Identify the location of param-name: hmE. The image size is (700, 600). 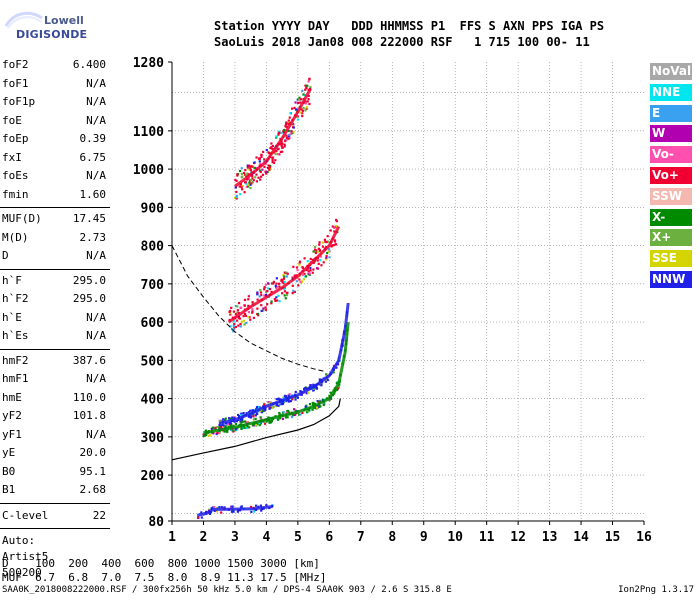
(12, 397).